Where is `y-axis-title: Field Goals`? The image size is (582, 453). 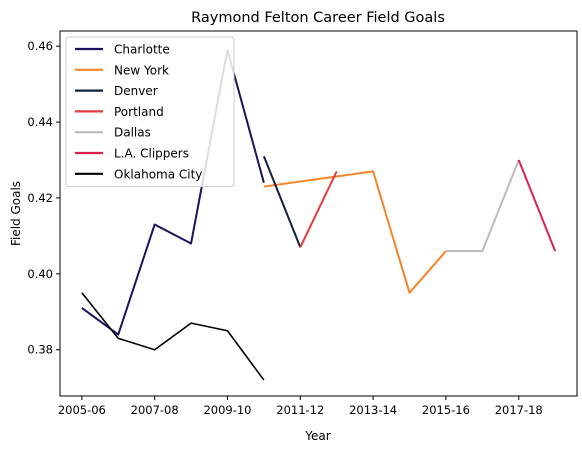
y-axis-title: Field Goals is located at coordinates (16, 213).